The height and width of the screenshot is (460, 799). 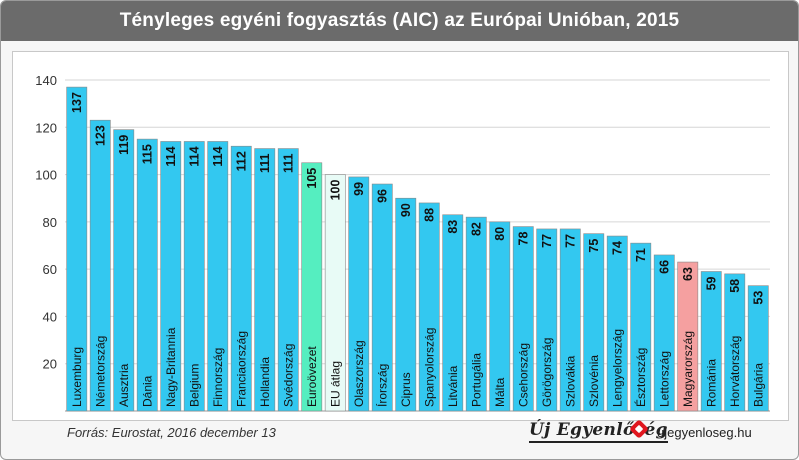 I want to click on category-label: Hollandia, so click(x=265, y=382).